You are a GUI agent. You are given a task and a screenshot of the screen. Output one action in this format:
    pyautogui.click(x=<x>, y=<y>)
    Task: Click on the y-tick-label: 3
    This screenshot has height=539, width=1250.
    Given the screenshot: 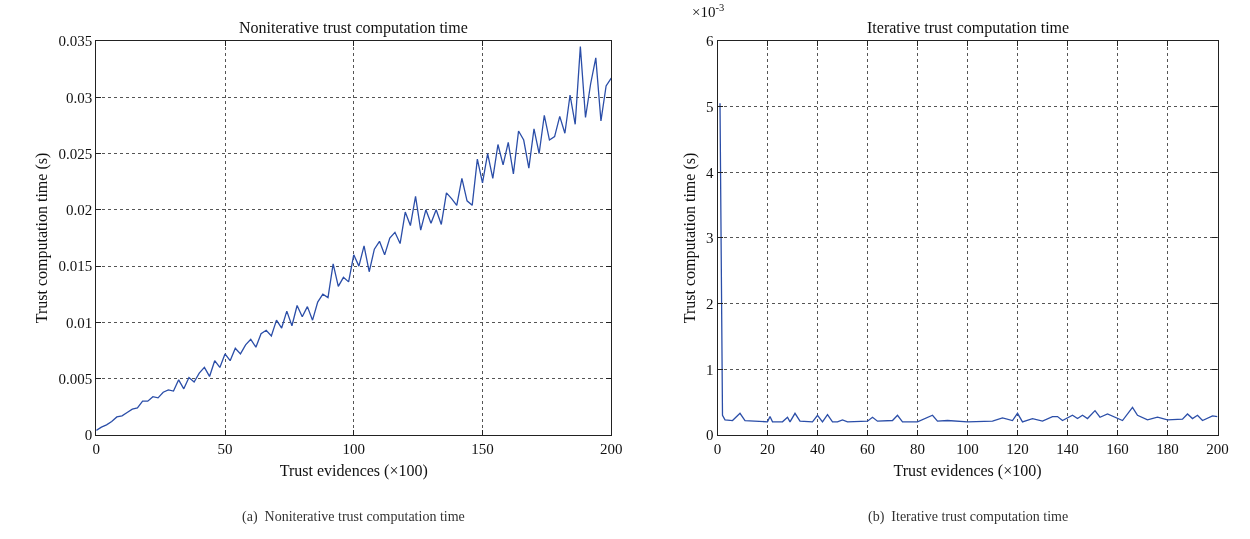 What is the action you would take?
    pyautogui.click(x=709, y=238)
    